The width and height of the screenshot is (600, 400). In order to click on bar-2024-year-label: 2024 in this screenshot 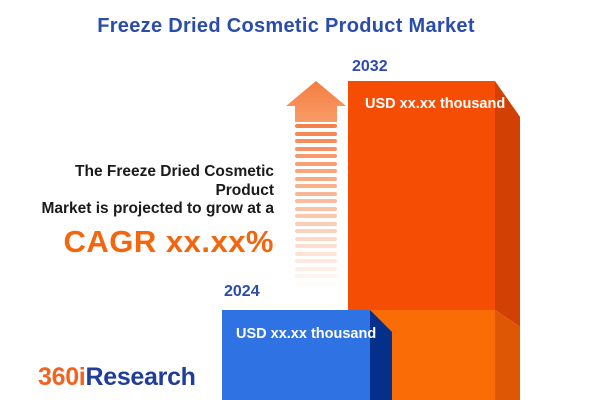, I will do `click(242, 291)`.